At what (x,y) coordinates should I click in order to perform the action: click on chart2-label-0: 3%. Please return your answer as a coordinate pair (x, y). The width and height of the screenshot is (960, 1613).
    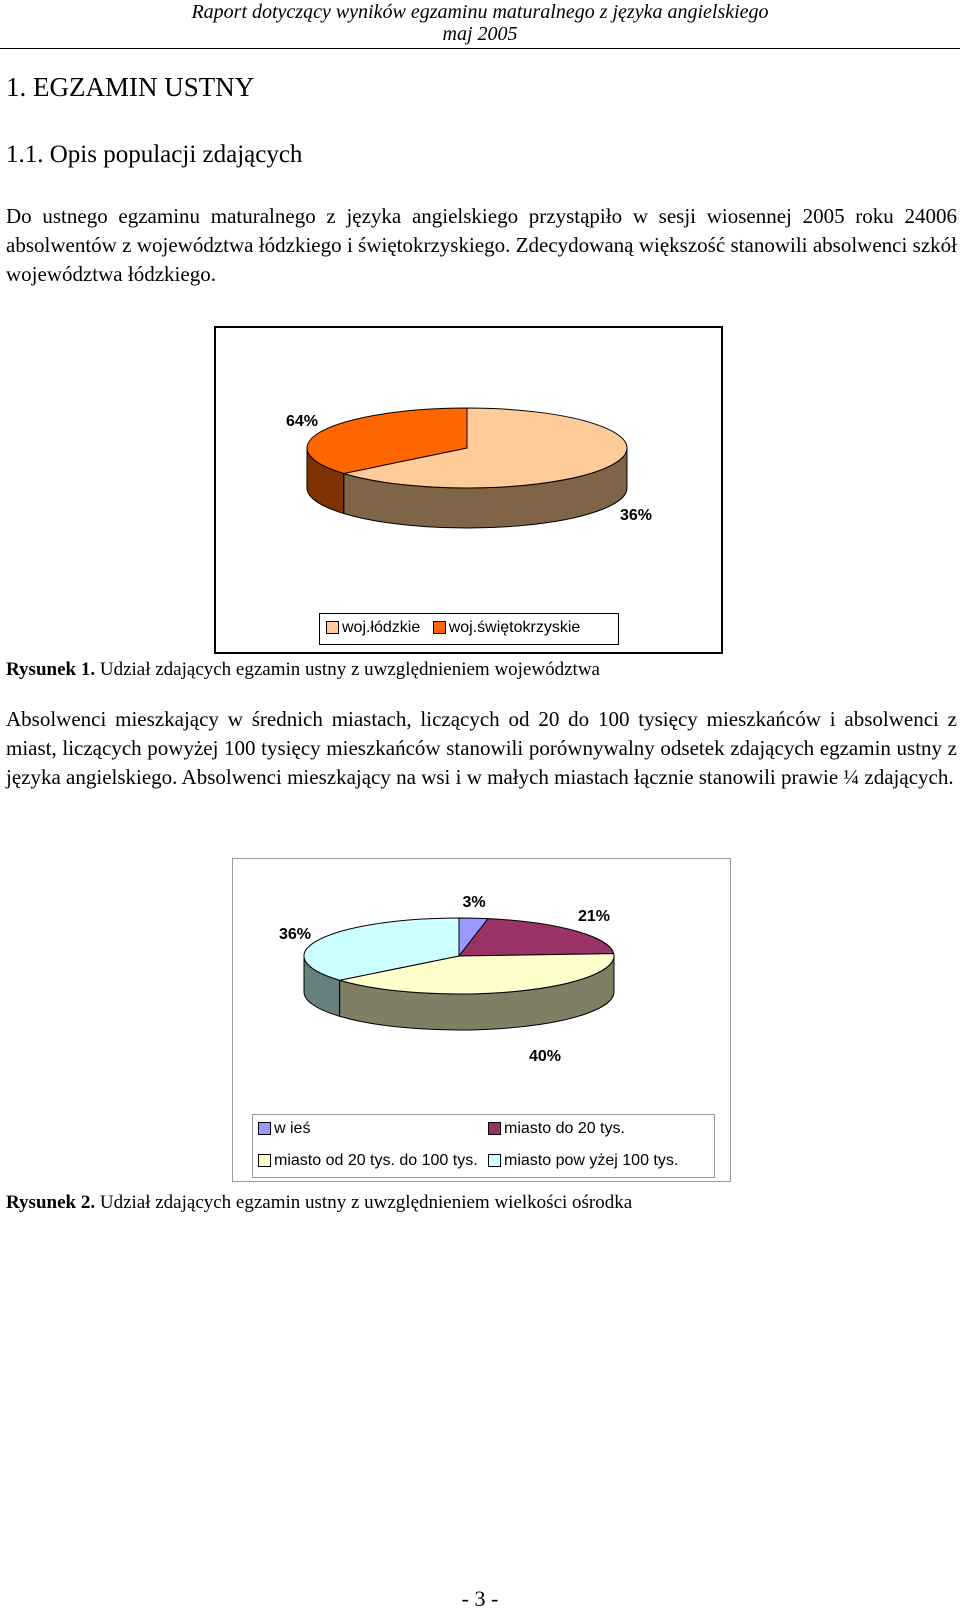
    Looking at the image, I should click on (473, 902).